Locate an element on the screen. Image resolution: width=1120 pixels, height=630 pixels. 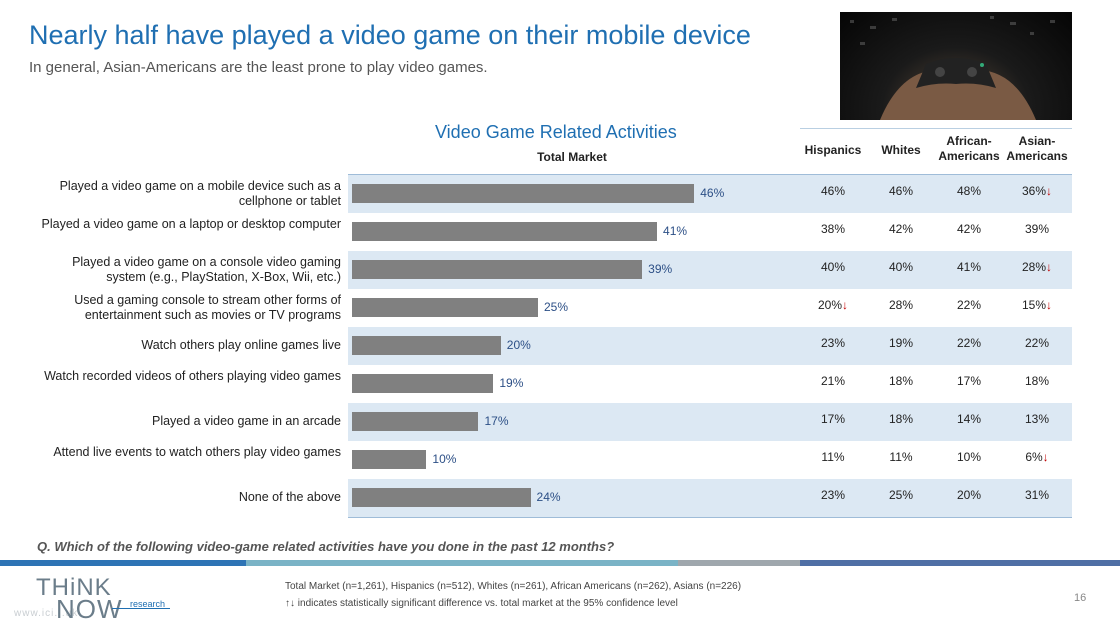
logo-now: NOW is located at coordinates (89, 609).